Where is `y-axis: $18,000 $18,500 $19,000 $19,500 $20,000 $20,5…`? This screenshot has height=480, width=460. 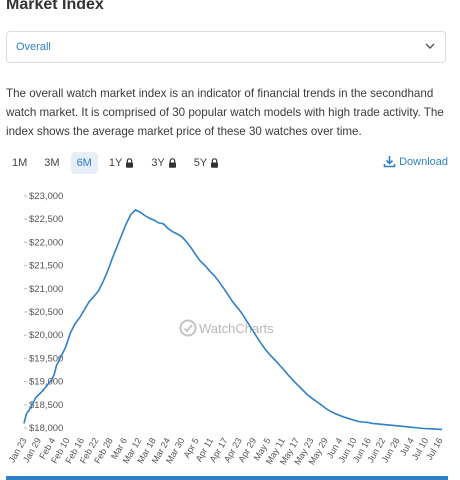 y-axis: $18,000 $18,500 $19,000 $19,500 $20,000 $20,5… is located at coordinates (43, 312).